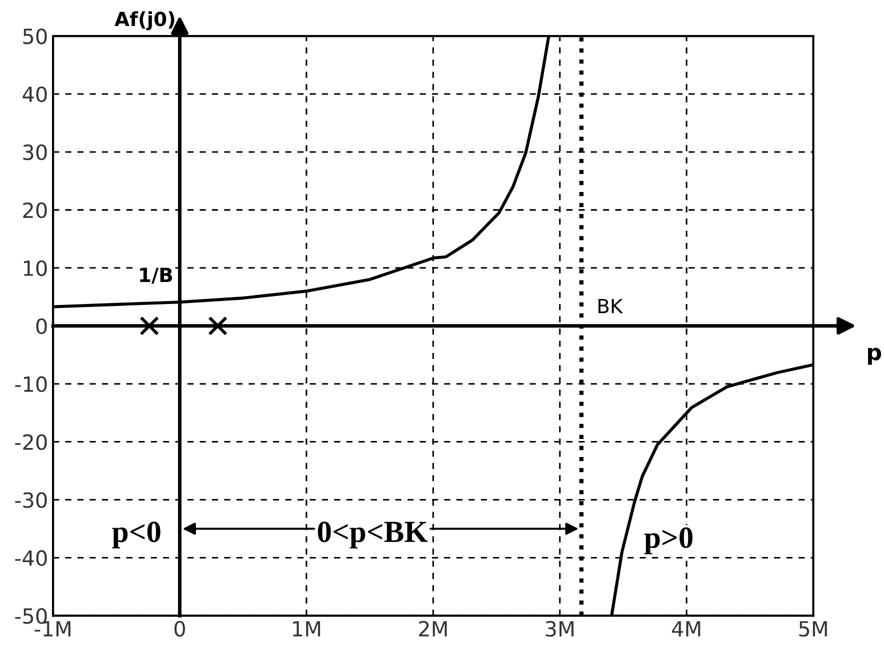 The width and height of the screenshot is (884, 655). Describe the element at coordinates (31, 500) in the screenshot. I see `y-tick-label: -30` at that location.